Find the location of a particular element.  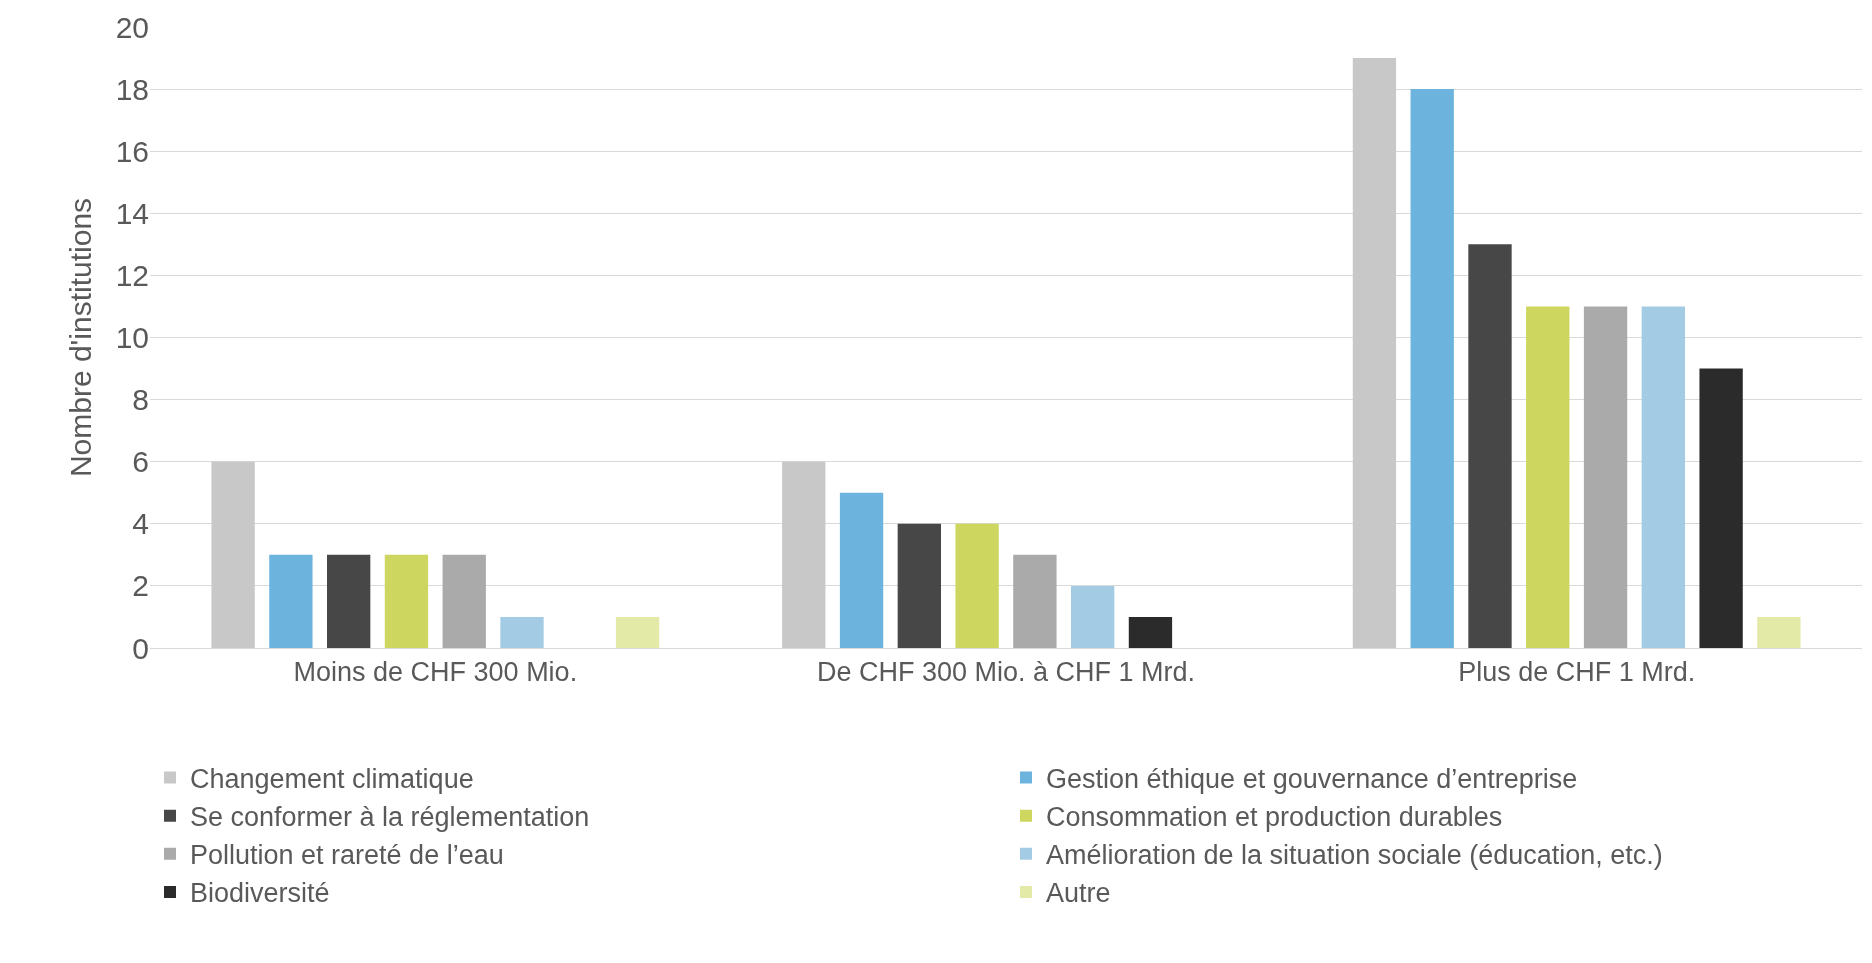

y-tick-label: 8 is located at coordinates (140, 400).